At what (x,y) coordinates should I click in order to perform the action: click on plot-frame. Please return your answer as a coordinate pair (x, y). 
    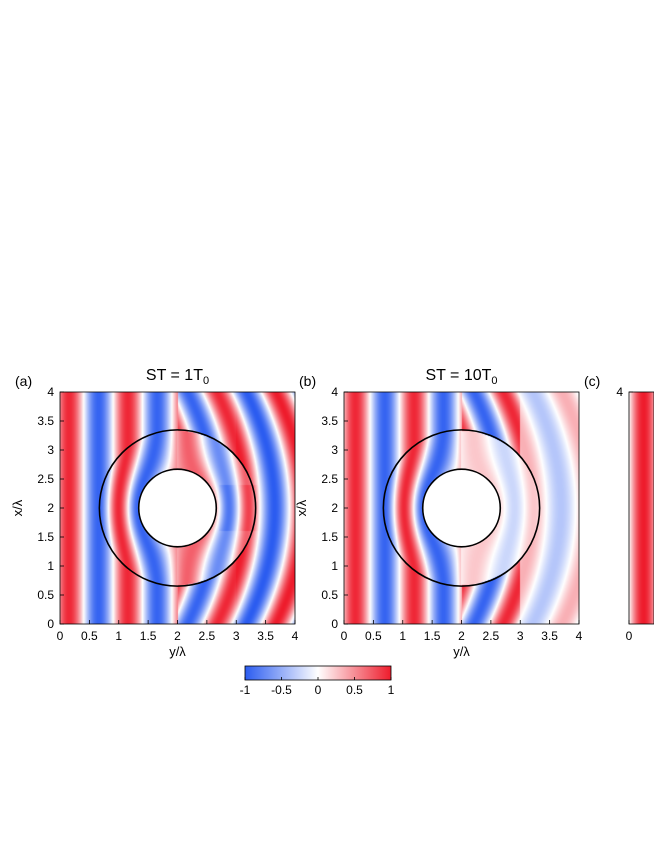
    Looking at the image, I should click on (641, 508).